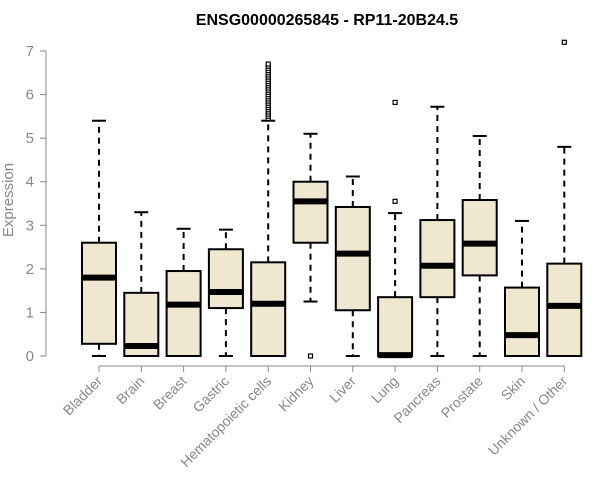 The image size is (600, 500). What do you see at coordinates (8, 200) in the screenshot?
I see `y-axis-label: Expression` at bounding box center [8, 200].